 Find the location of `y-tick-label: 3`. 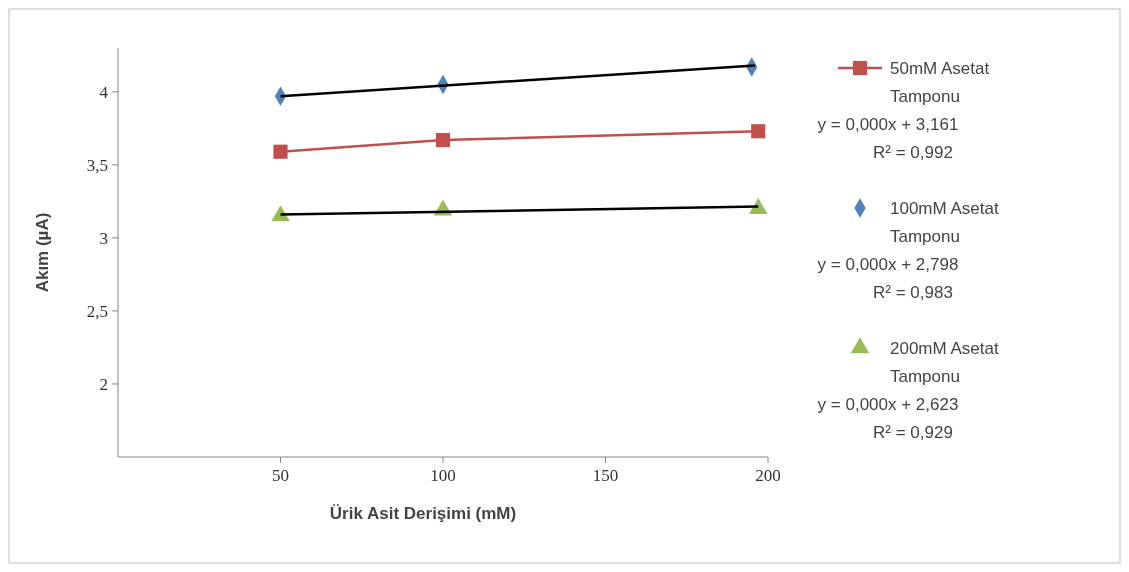

y-tick-label: 3 is located at coordinates (103, 238).